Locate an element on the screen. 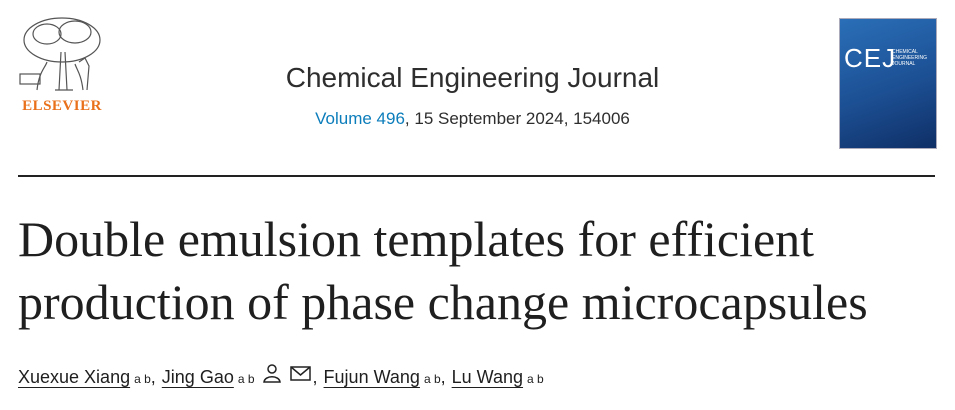  journal-name: Chemical Engineering Journal is located at coordinates (472, 77).